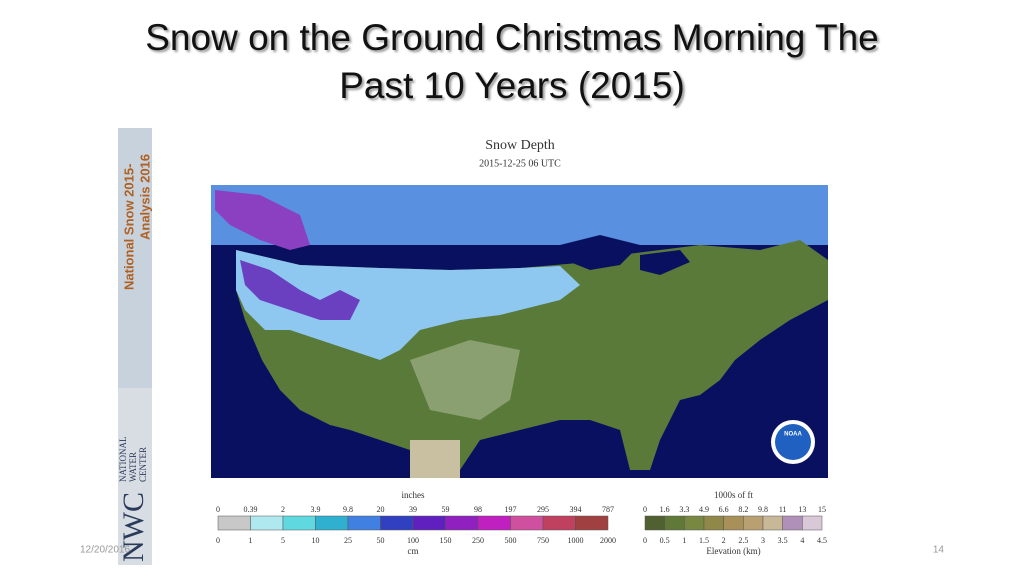 This screenshot has height=581, width=1024. I want to click on map-snow, so click(408, 305).